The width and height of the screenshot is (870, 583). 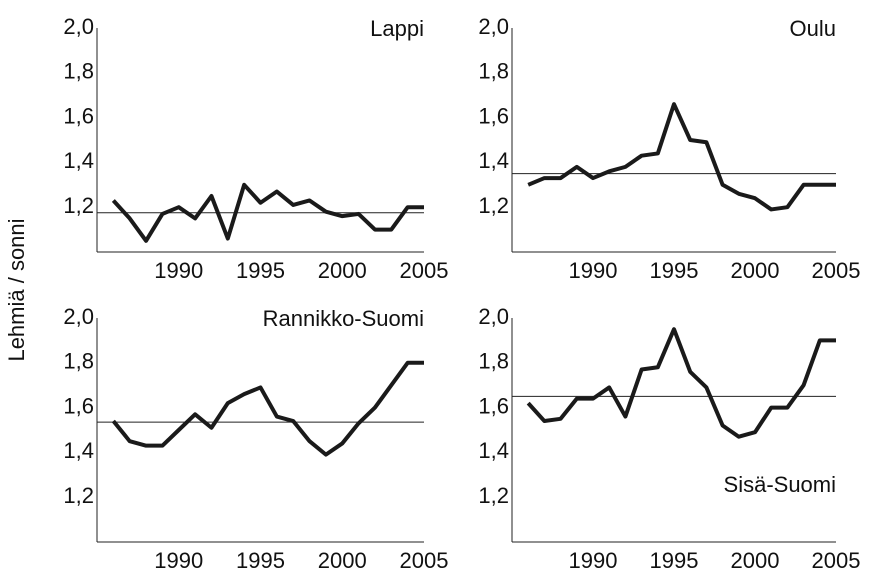 I want to click on y-axis-label: Lehmiä / sonni, so click(x=16, y=289).